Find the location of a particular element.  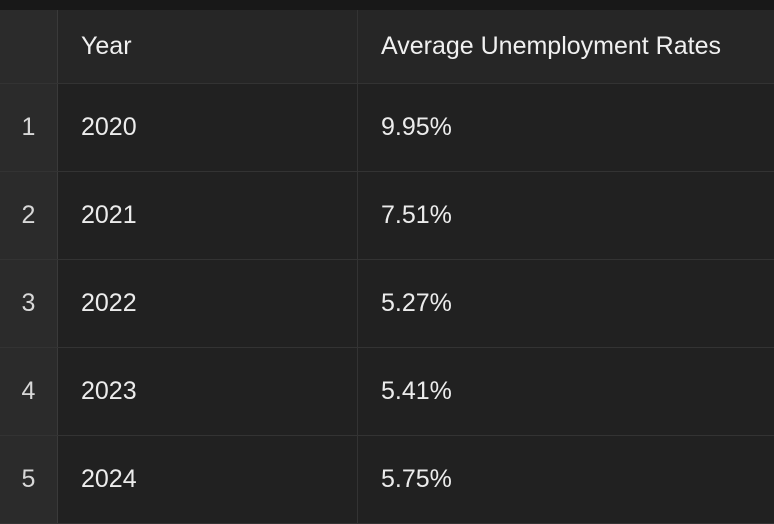

top-strip is located at coordinates (387, 5).